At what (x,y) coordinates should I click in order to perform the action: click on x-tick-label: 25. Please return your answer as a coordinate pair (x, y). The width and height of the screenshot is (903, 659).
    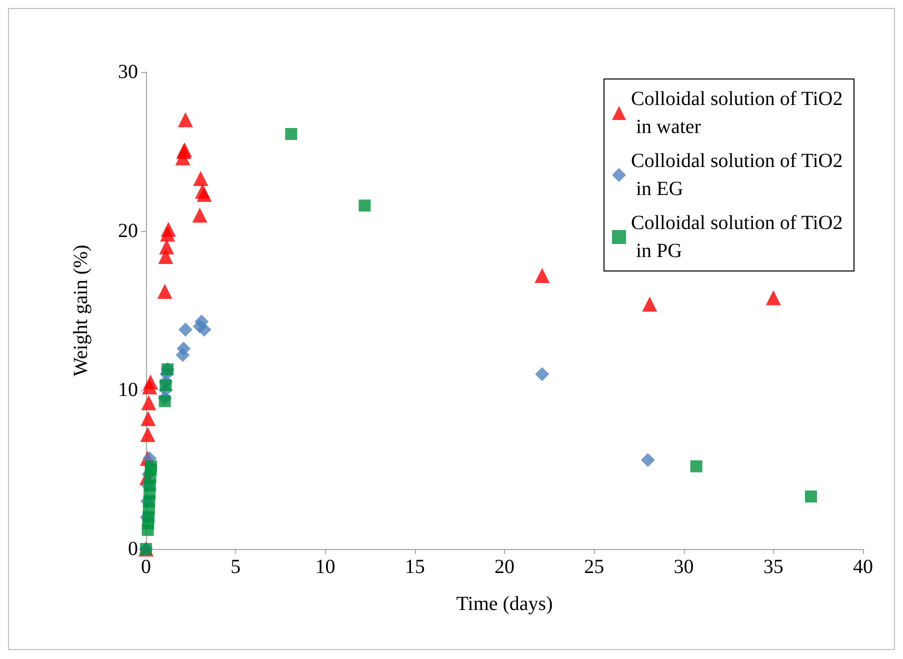
    Looking at the image, I should click on (594, 567).